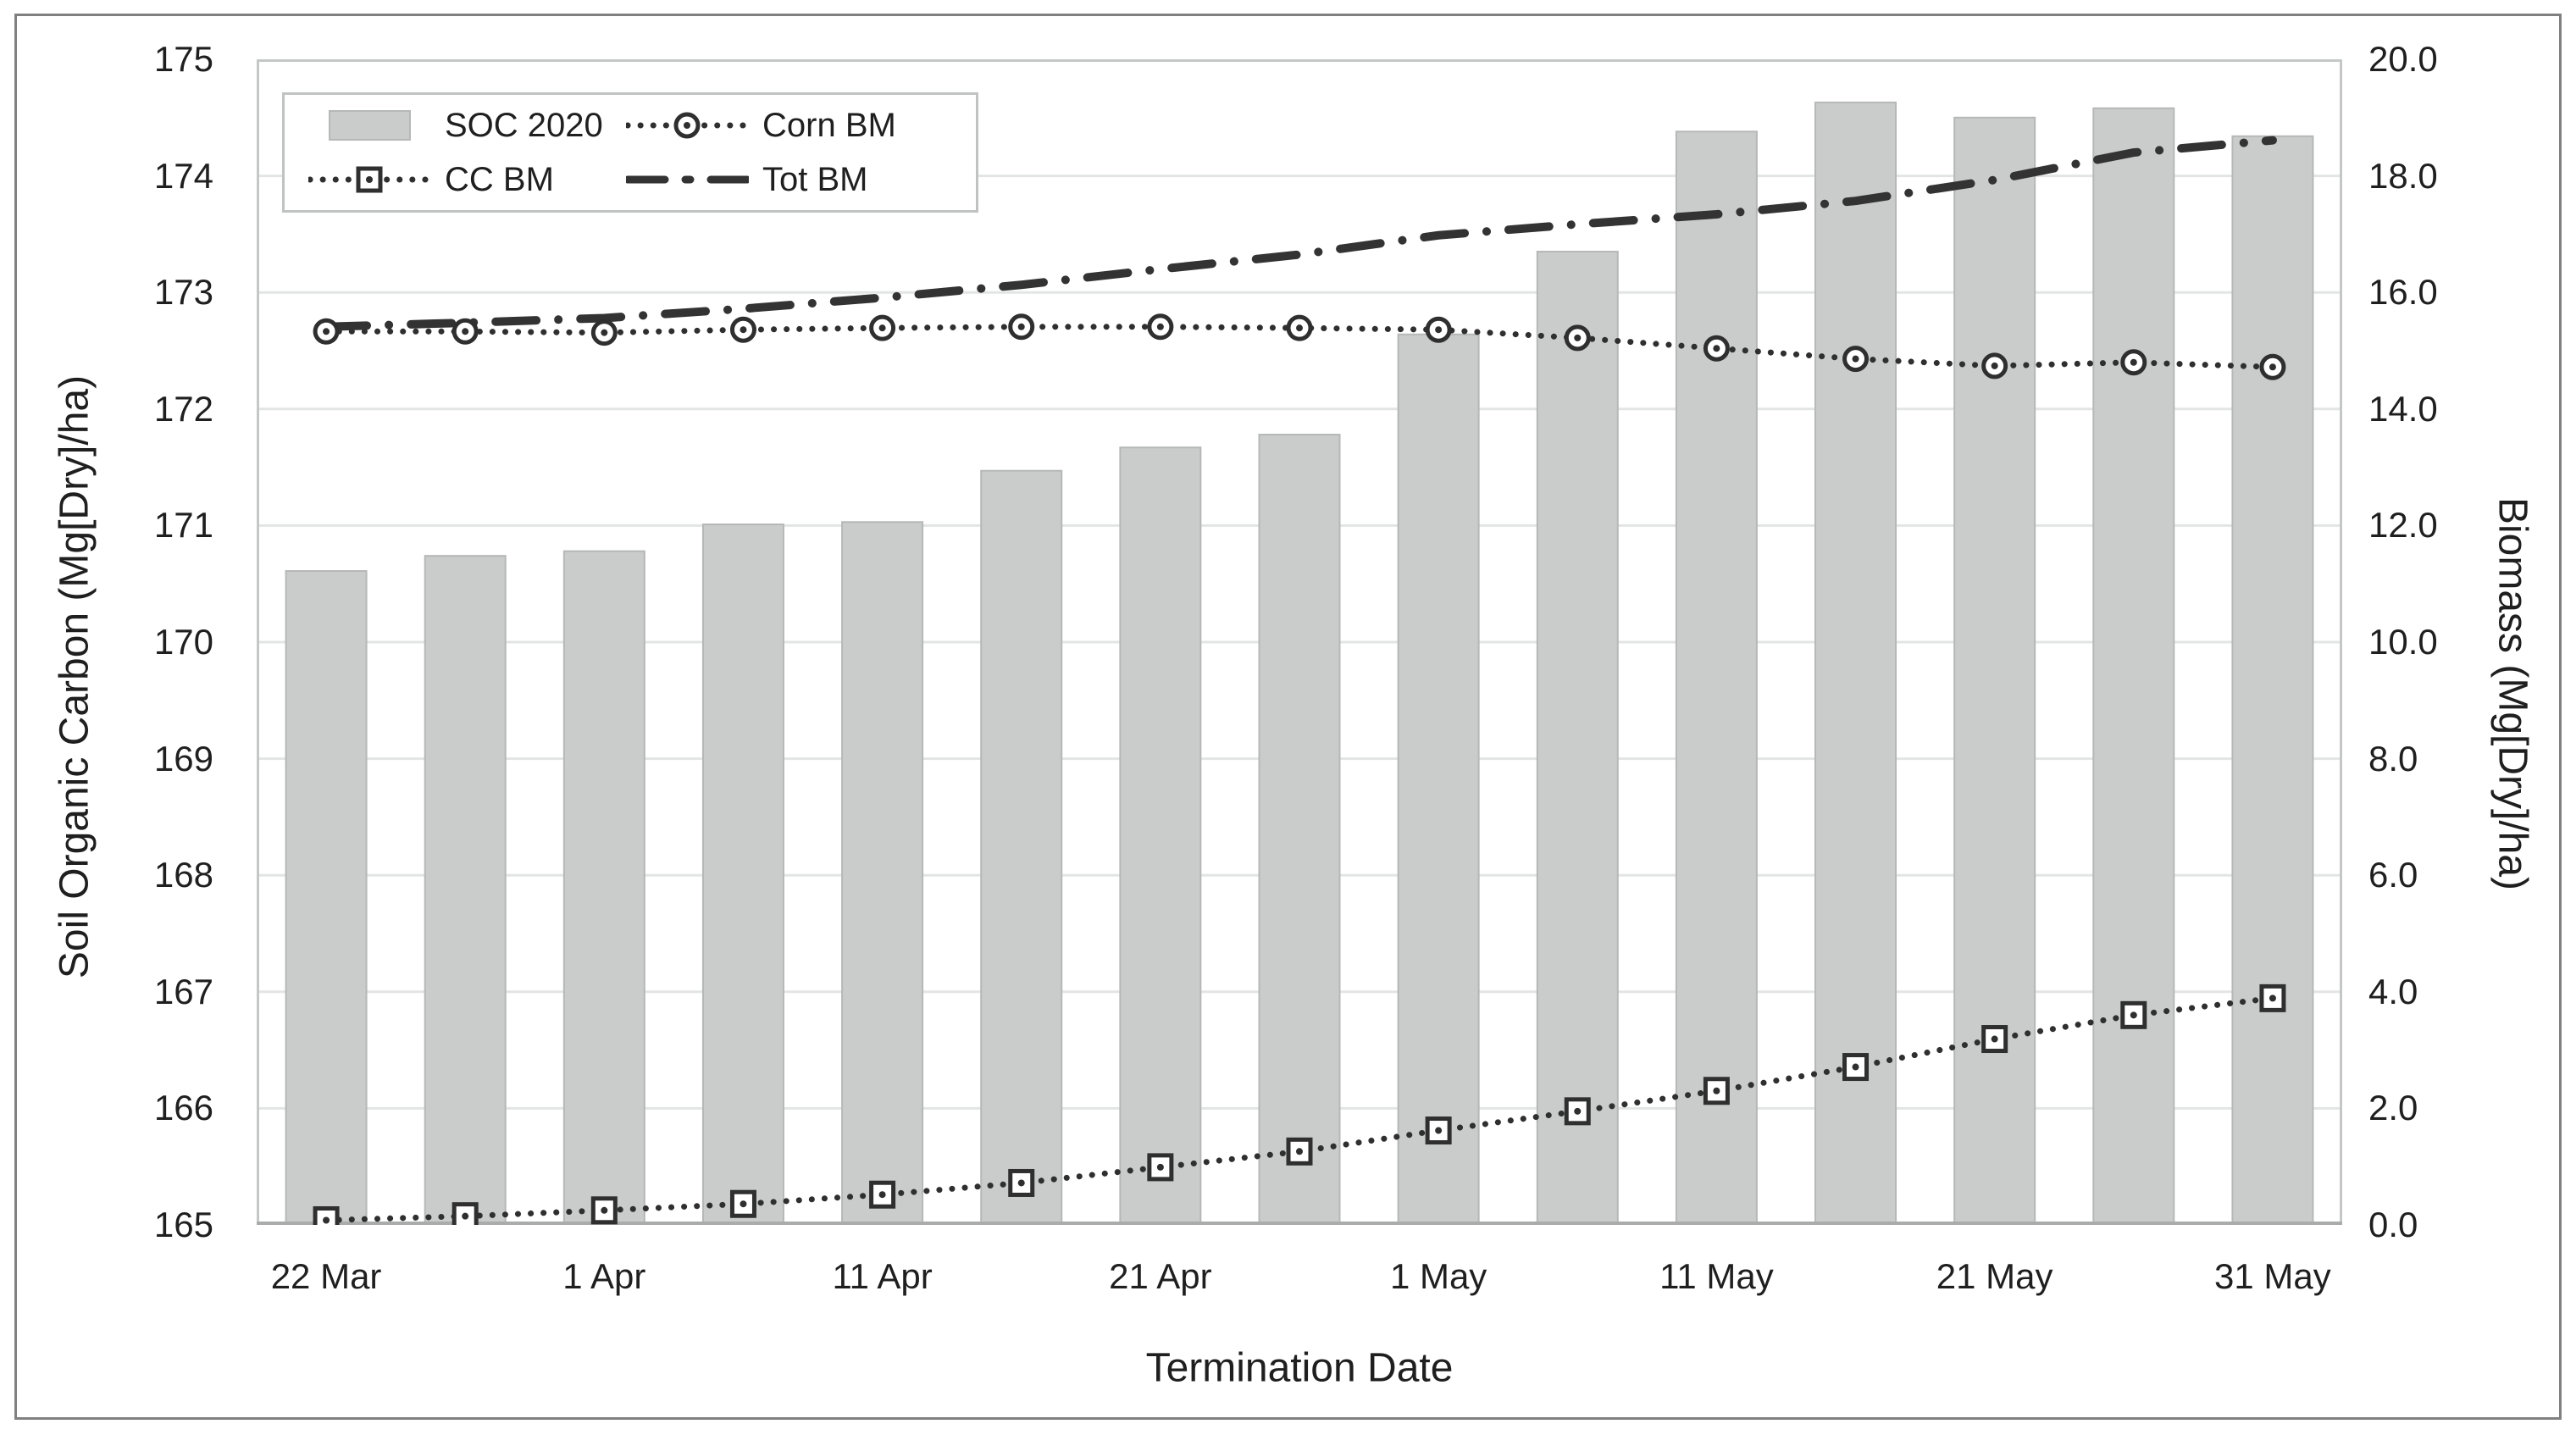  Describe the element at coordinates (2403, 59) in the screenshot. I see `right-axis-tick: 20.0` at that location.